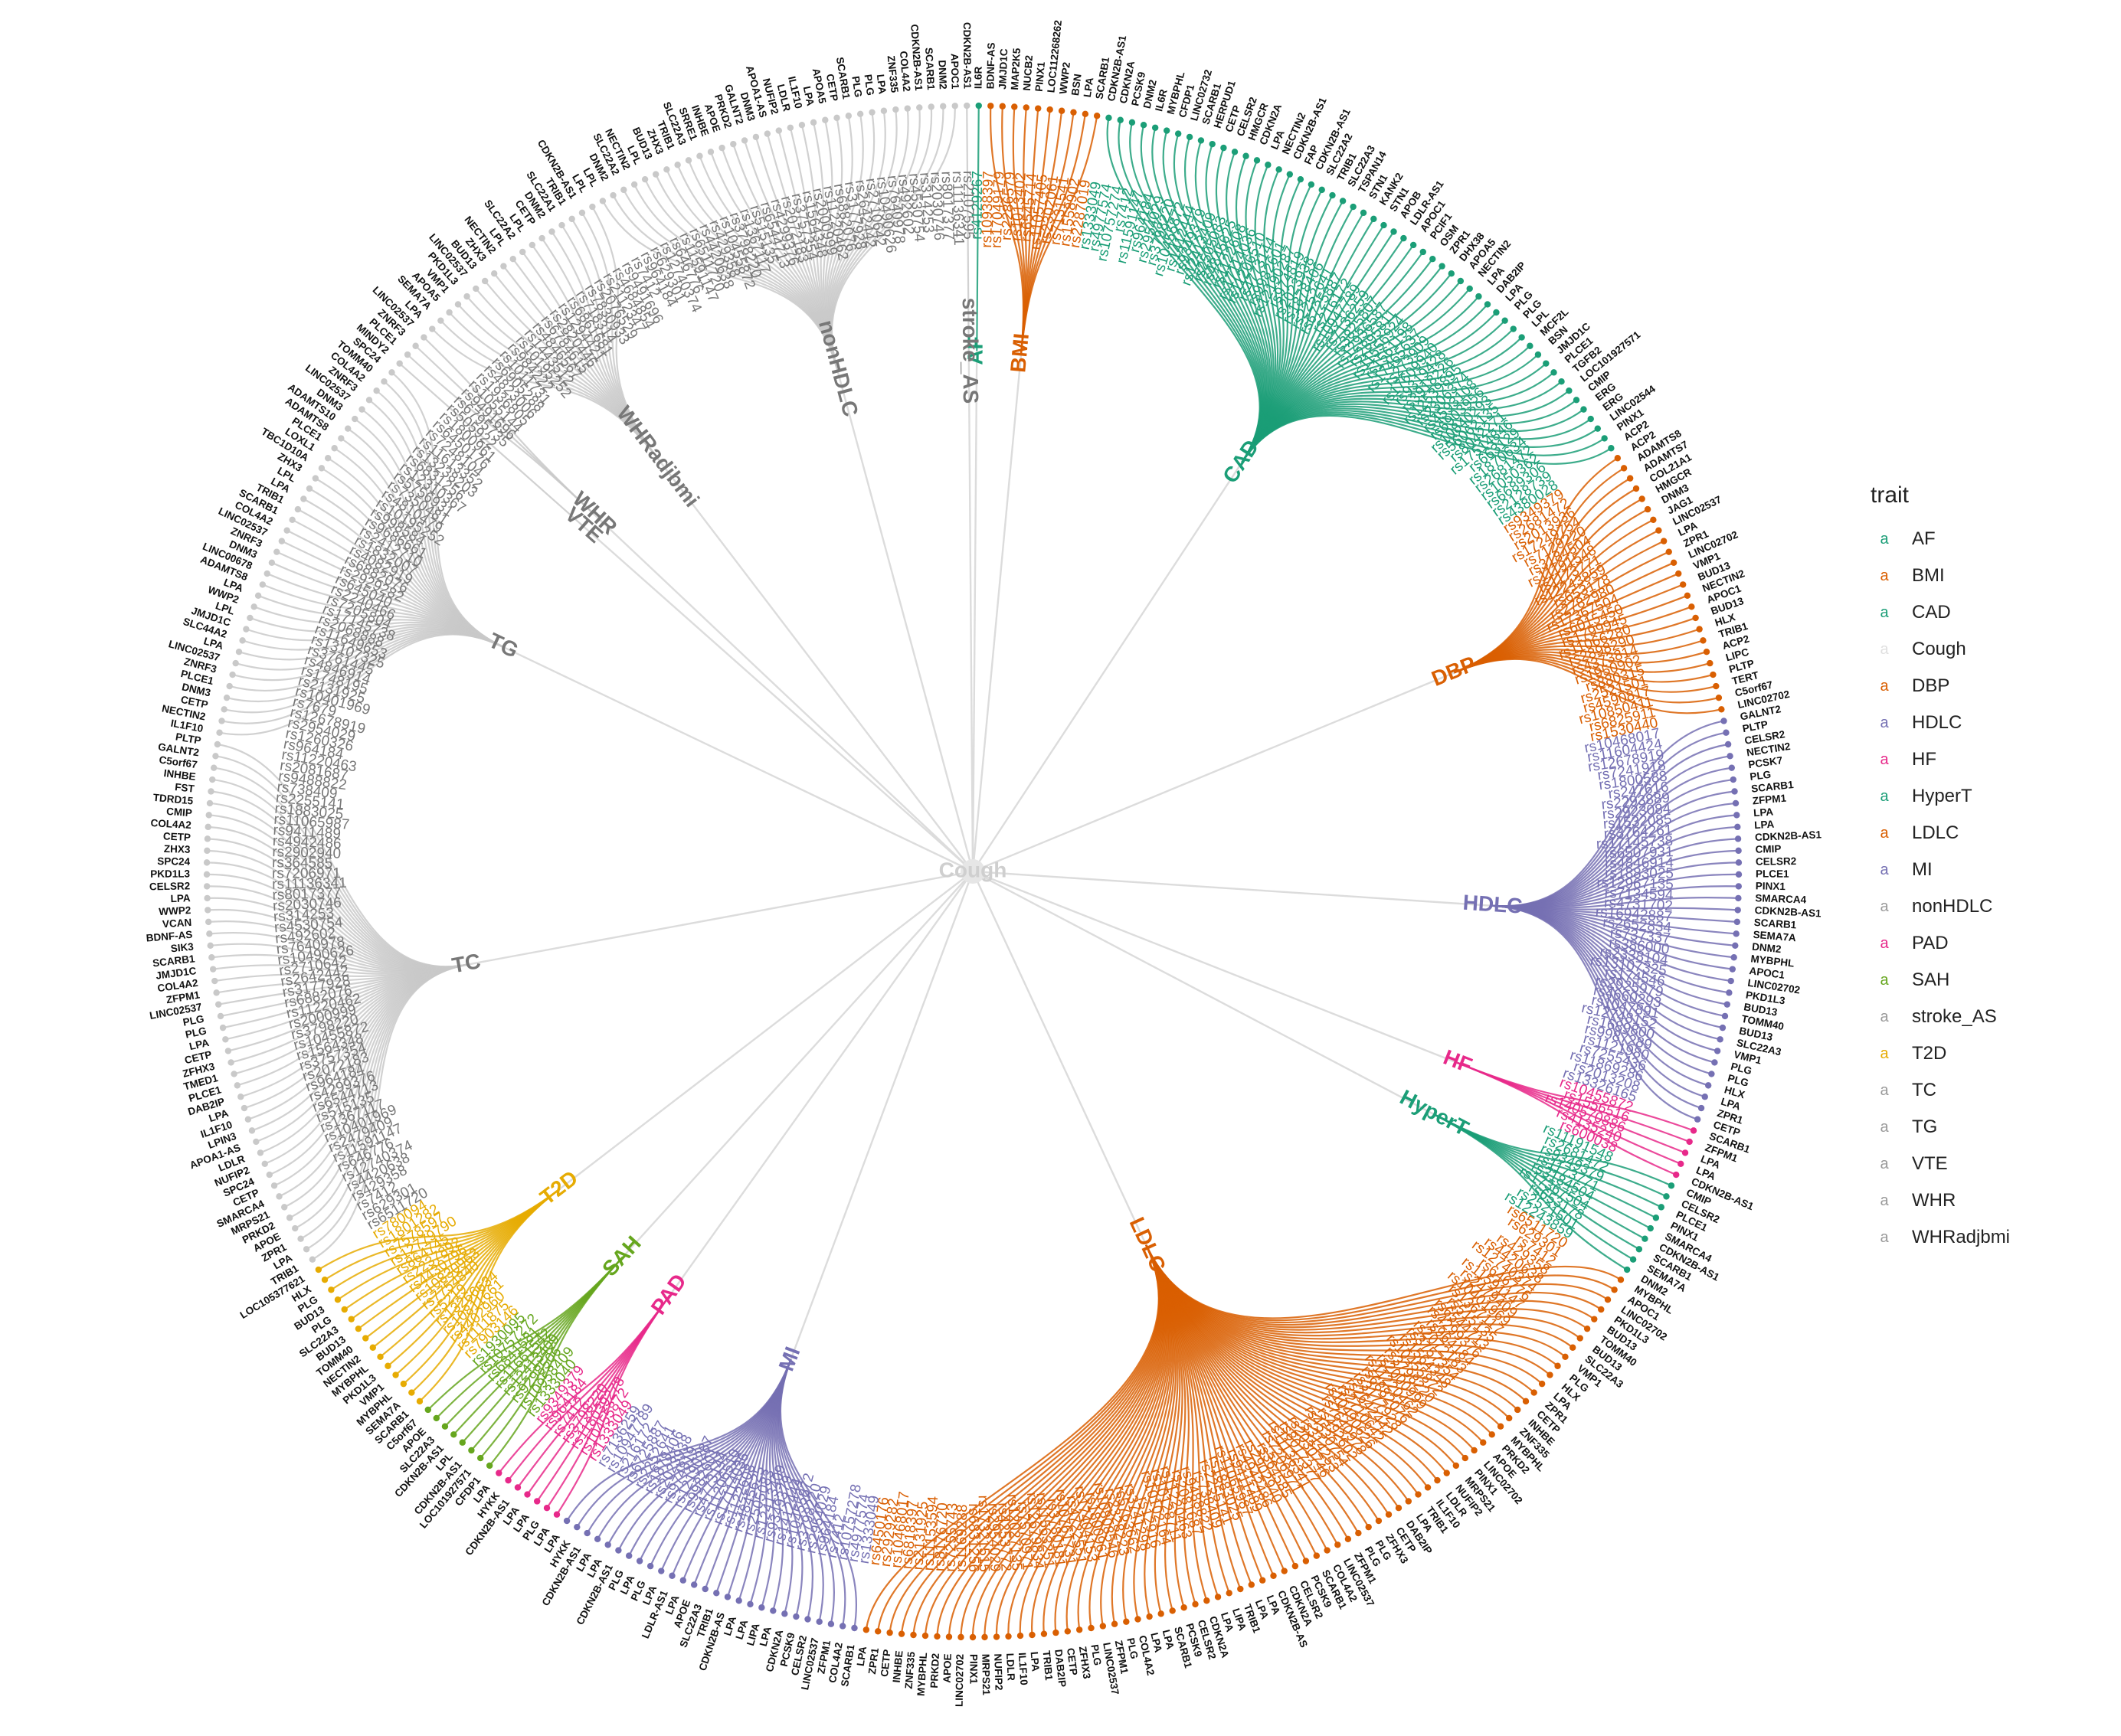  I want to click on edge-root-hdlc, so click(1232, 889).